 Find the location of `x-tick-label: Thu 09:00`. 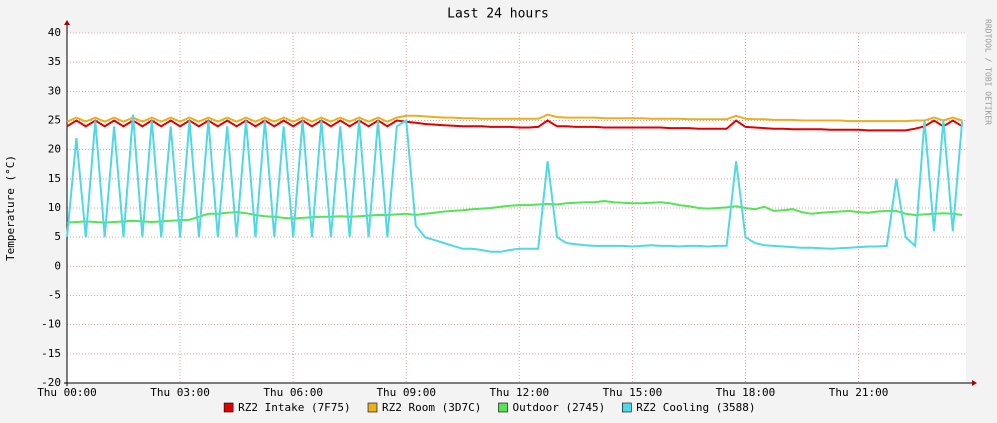

x-tick-label: Thu 09:00 is located at coordinates (406, 392).